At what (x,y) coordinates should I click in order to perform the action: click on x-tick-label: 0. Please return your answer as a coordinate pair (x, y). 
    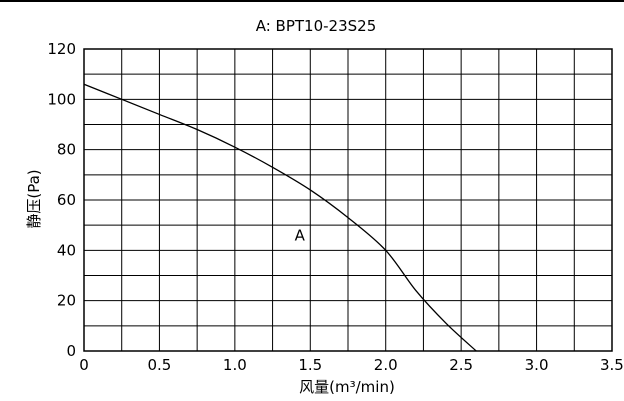
    Looking at the image, I should click on (84, 365).